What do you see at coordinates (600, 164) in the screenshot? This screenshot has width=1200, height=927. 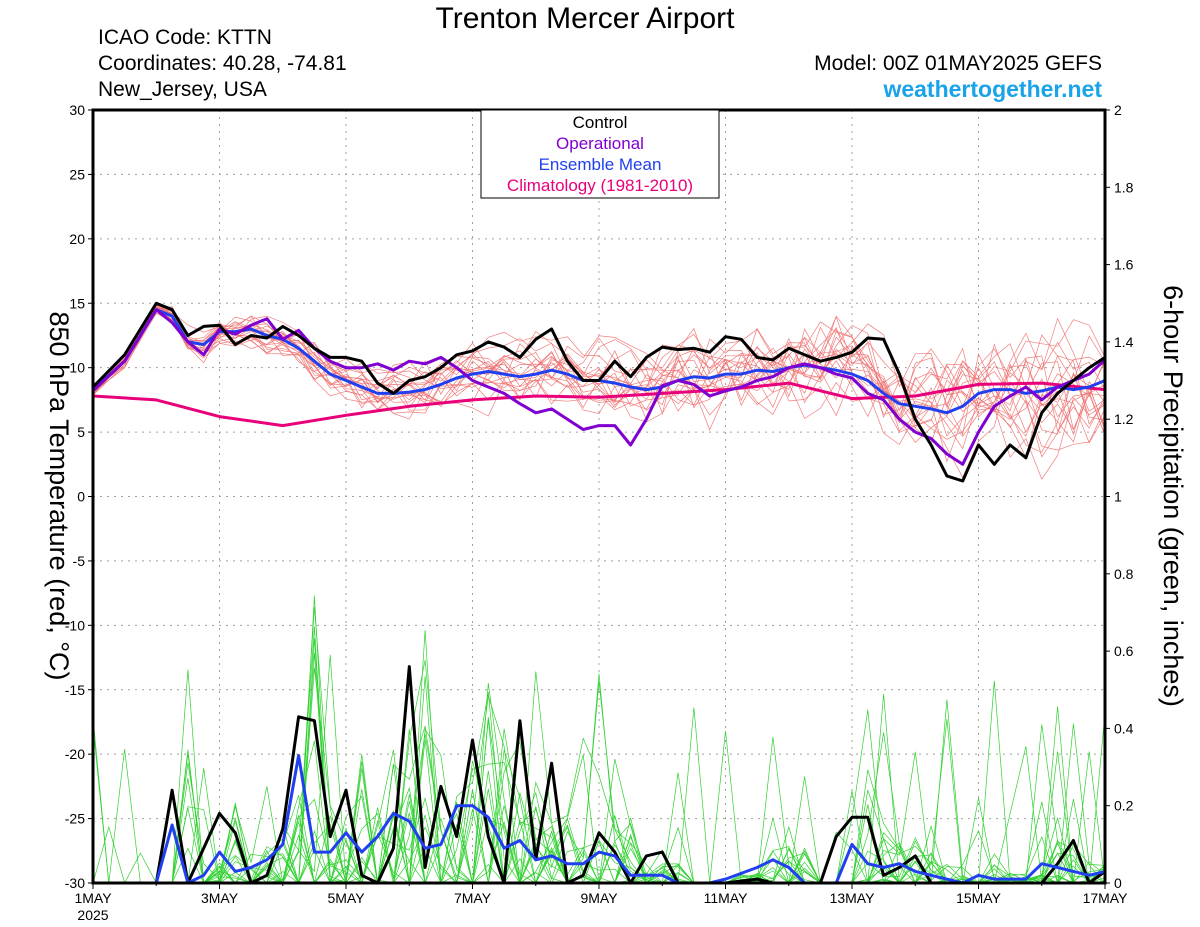 I see `legend-ensemble-mean: Ensemble Mean` at bounding box center [600, 164].